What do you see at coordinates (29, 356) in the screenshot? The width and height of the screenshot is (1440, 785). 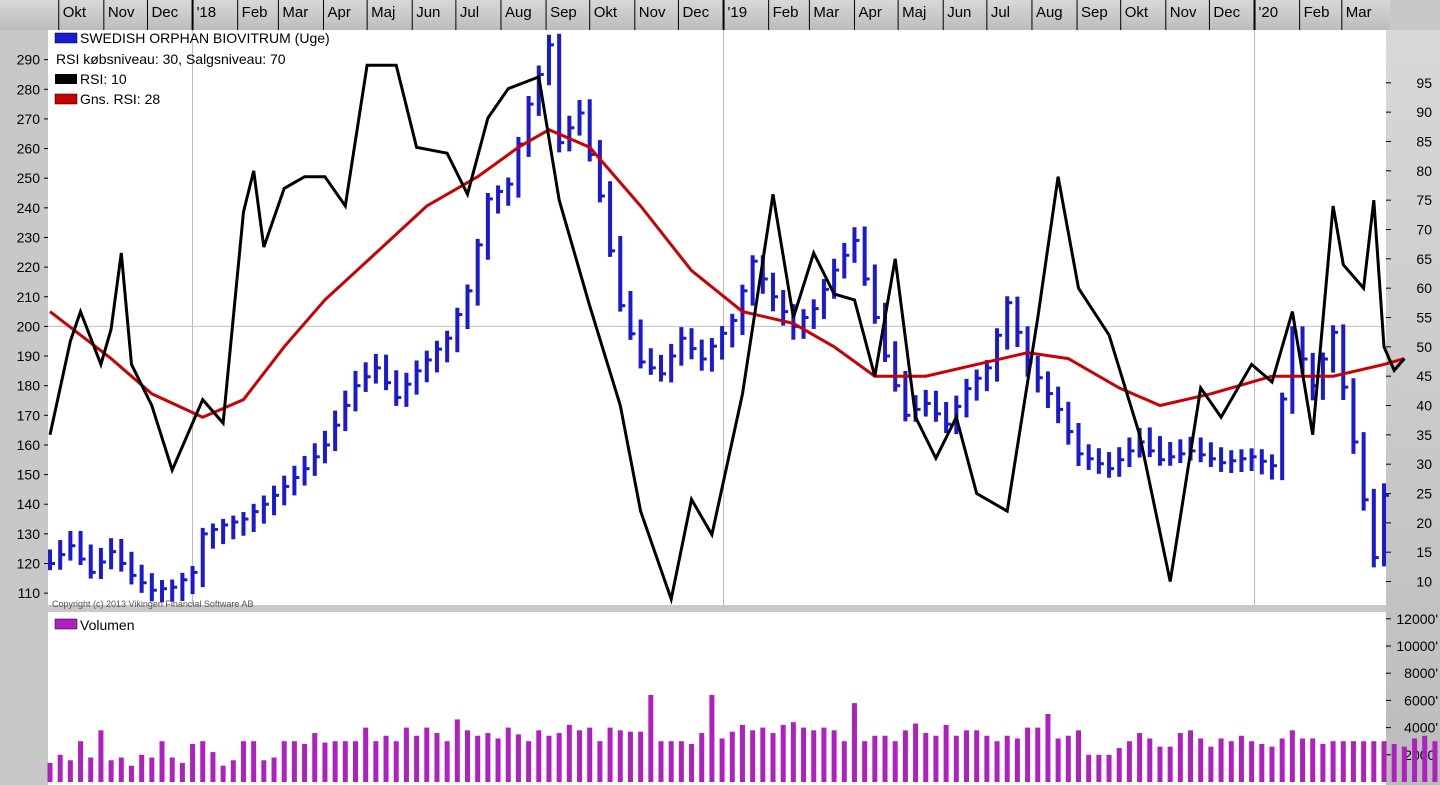 I see `y-left-tick-label: 190` at bounding box center [29, 356].